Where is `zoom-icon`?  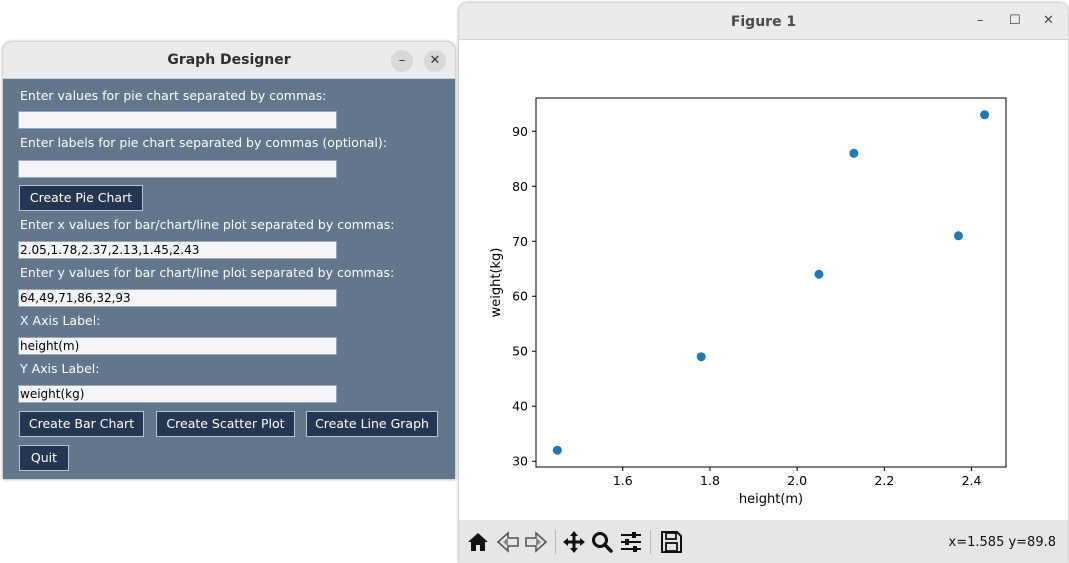
zoom-icon is located at coordinates (602, 542).